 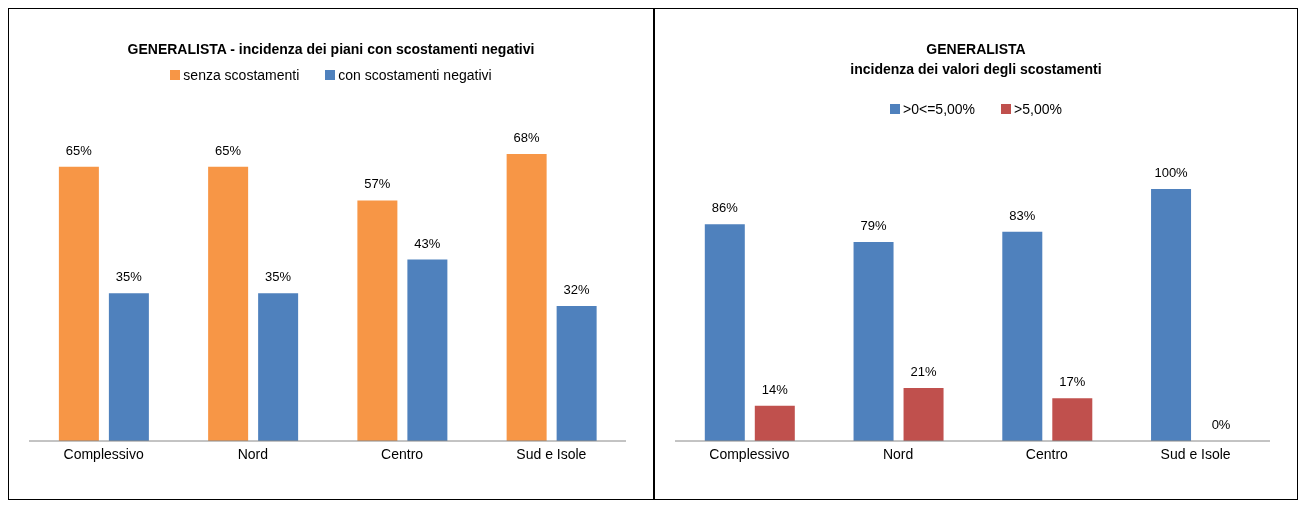 I want to click on data-label: 86%, so click(x=725, y=208).